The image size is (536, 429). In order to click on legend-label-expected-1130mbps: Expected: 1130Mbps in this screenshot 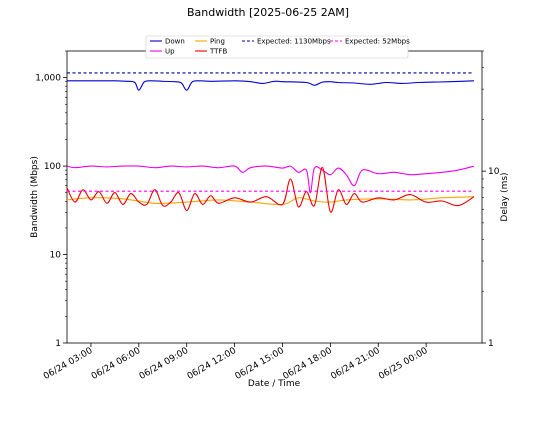, I will do `click(294, 42)`.